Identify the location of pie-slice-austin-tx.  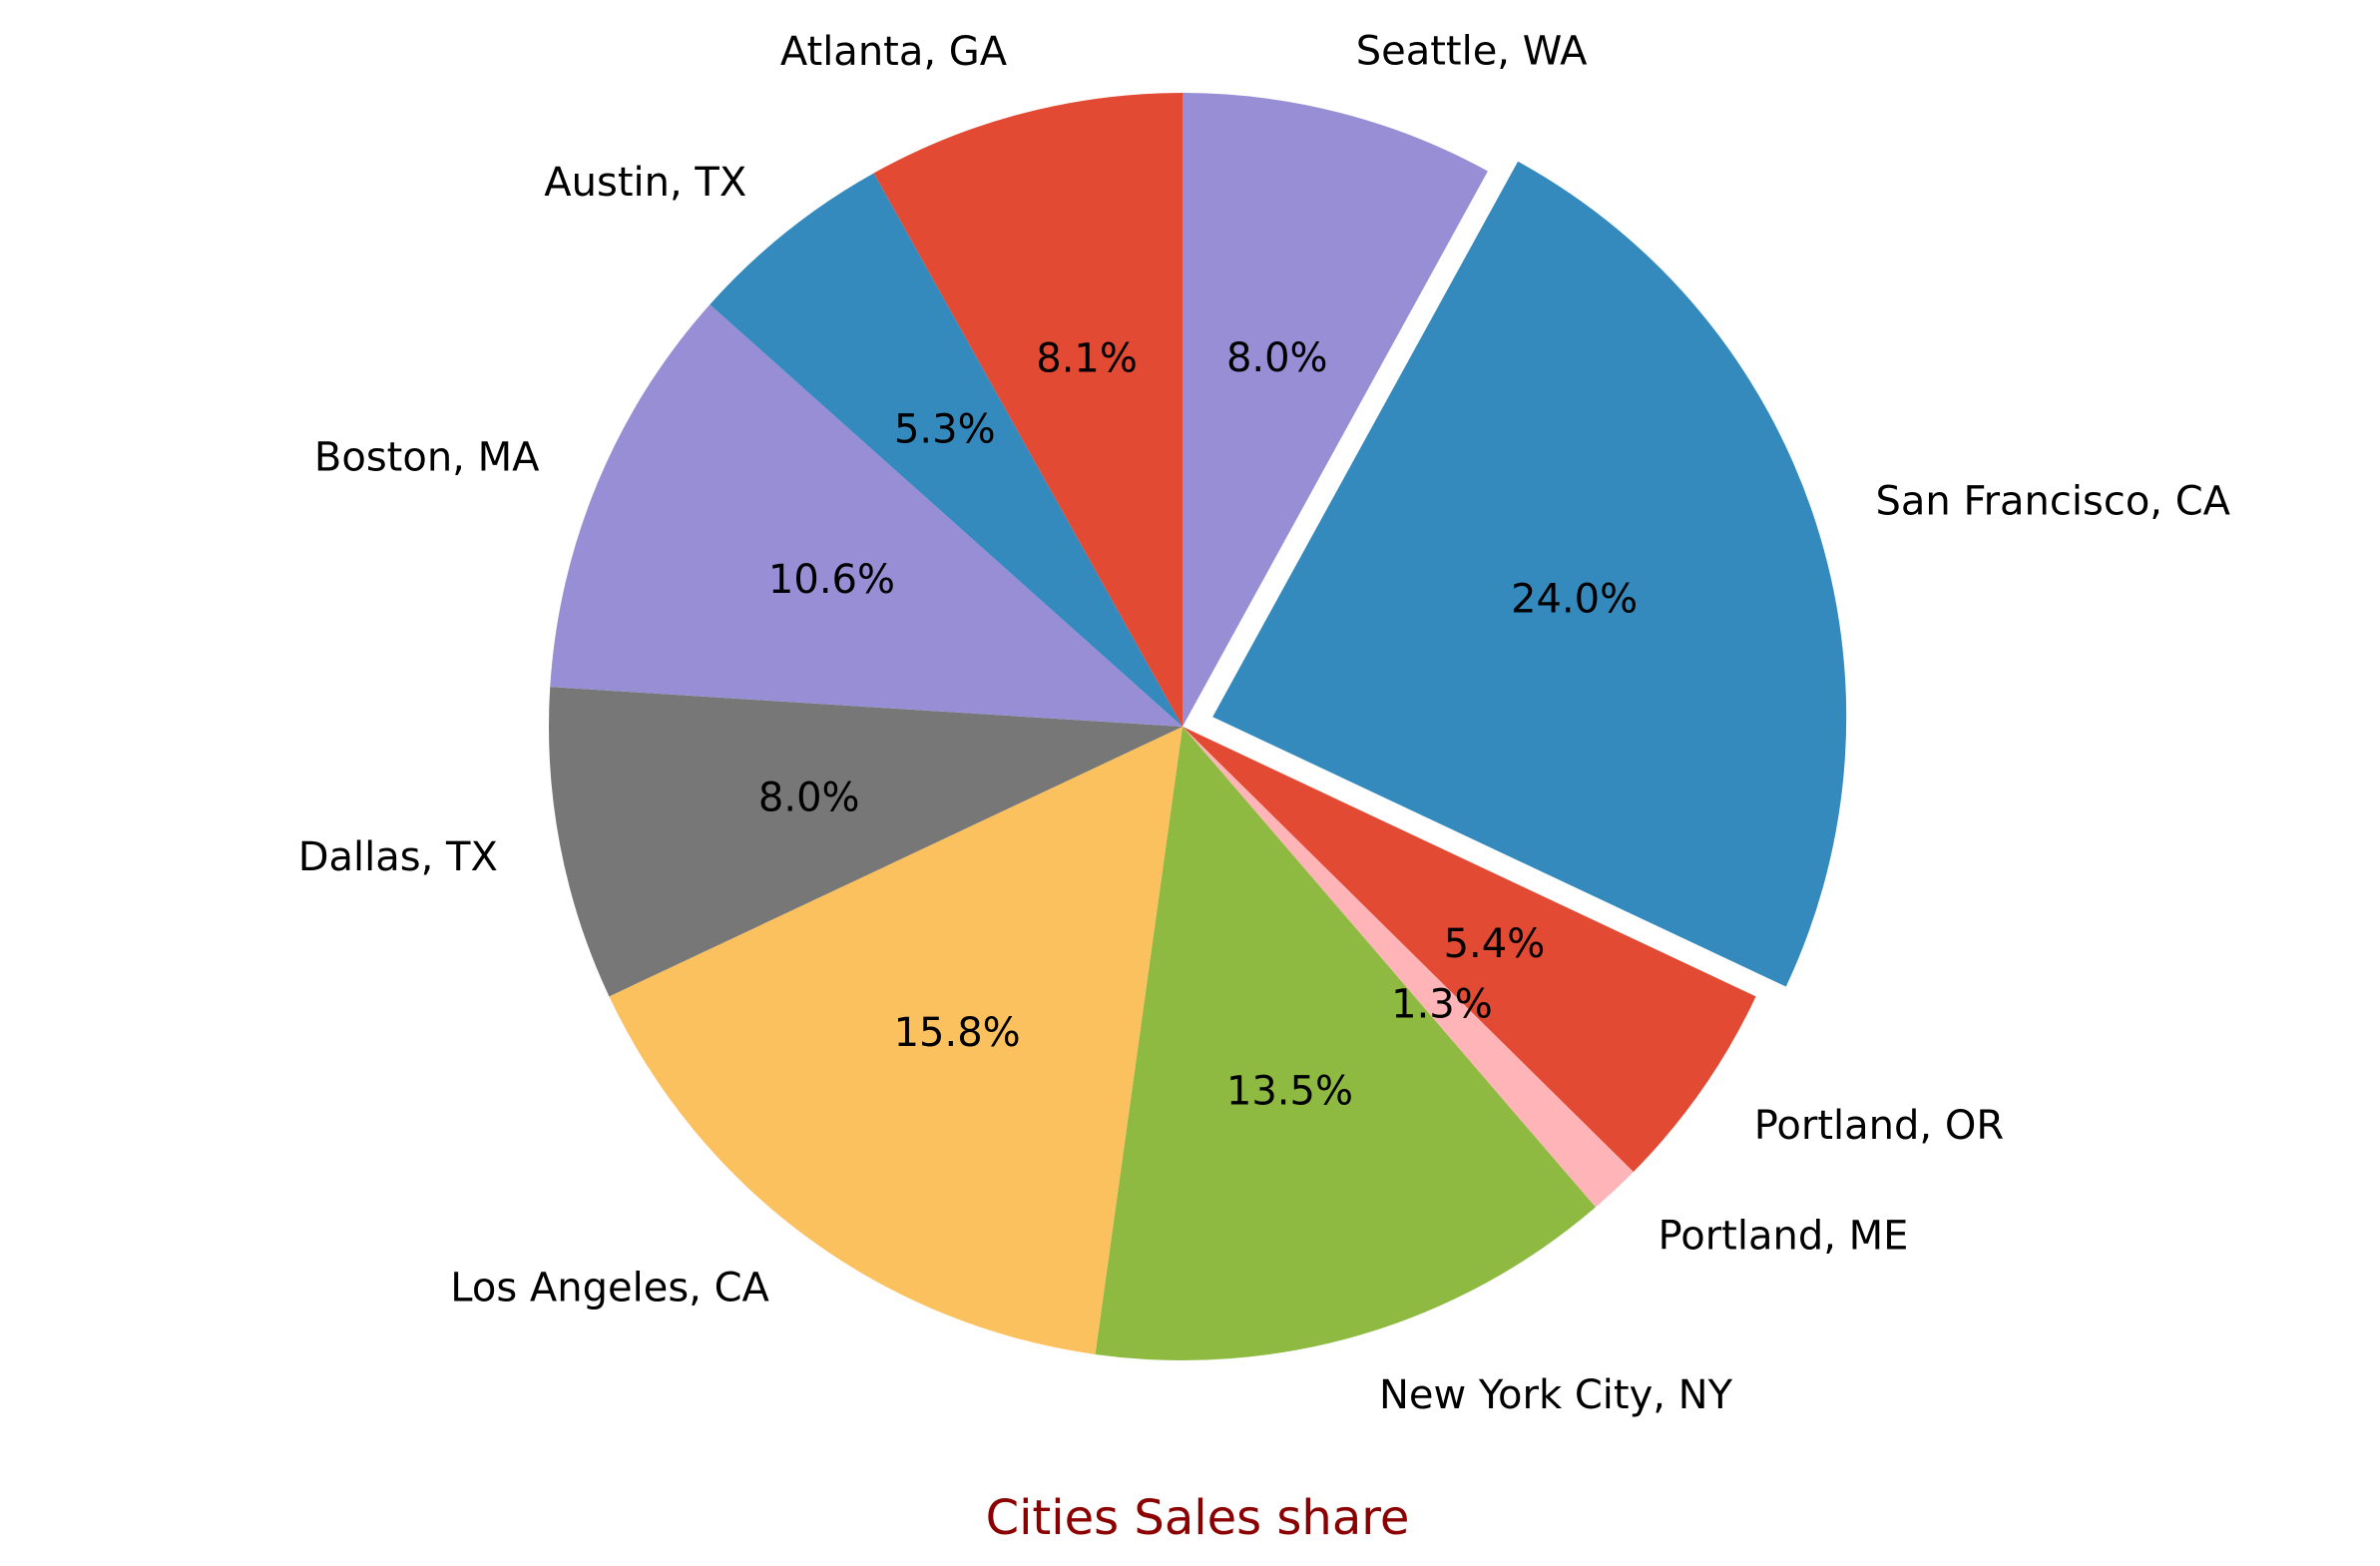
(946, 450).